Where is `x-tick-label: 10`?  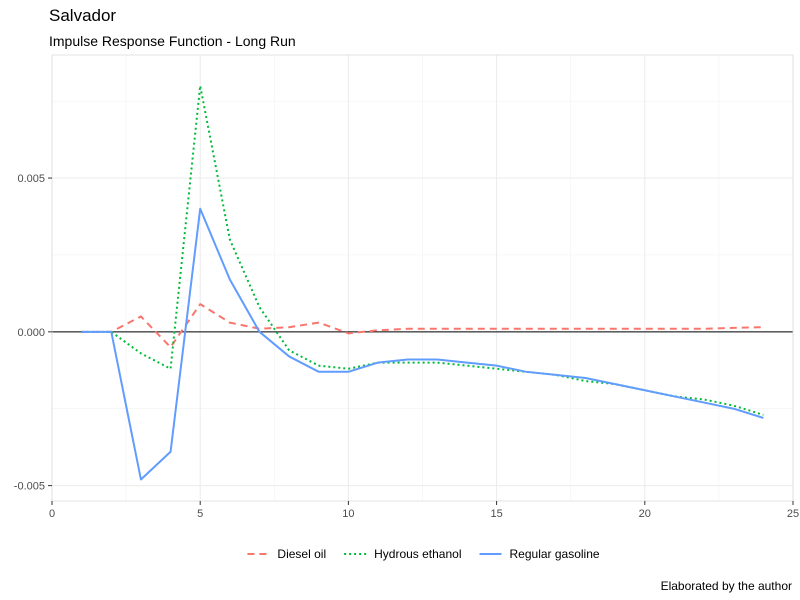
x-tick-label: 10 is located at coordinates (348, 514).